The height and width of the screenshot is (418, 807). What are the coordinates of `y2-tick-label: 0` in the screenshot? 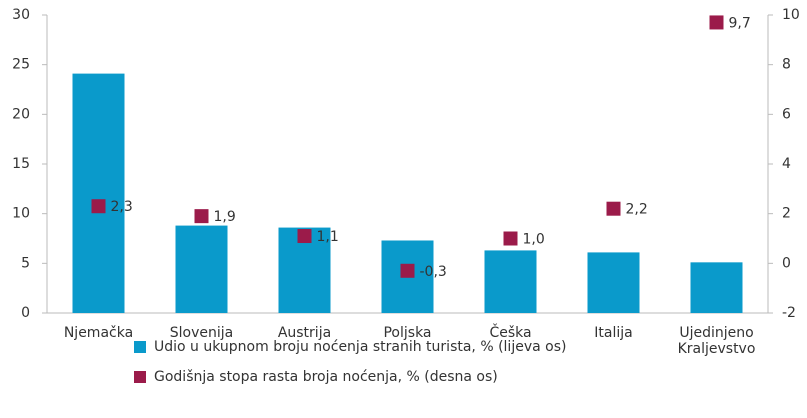 It's located at (786, 263).